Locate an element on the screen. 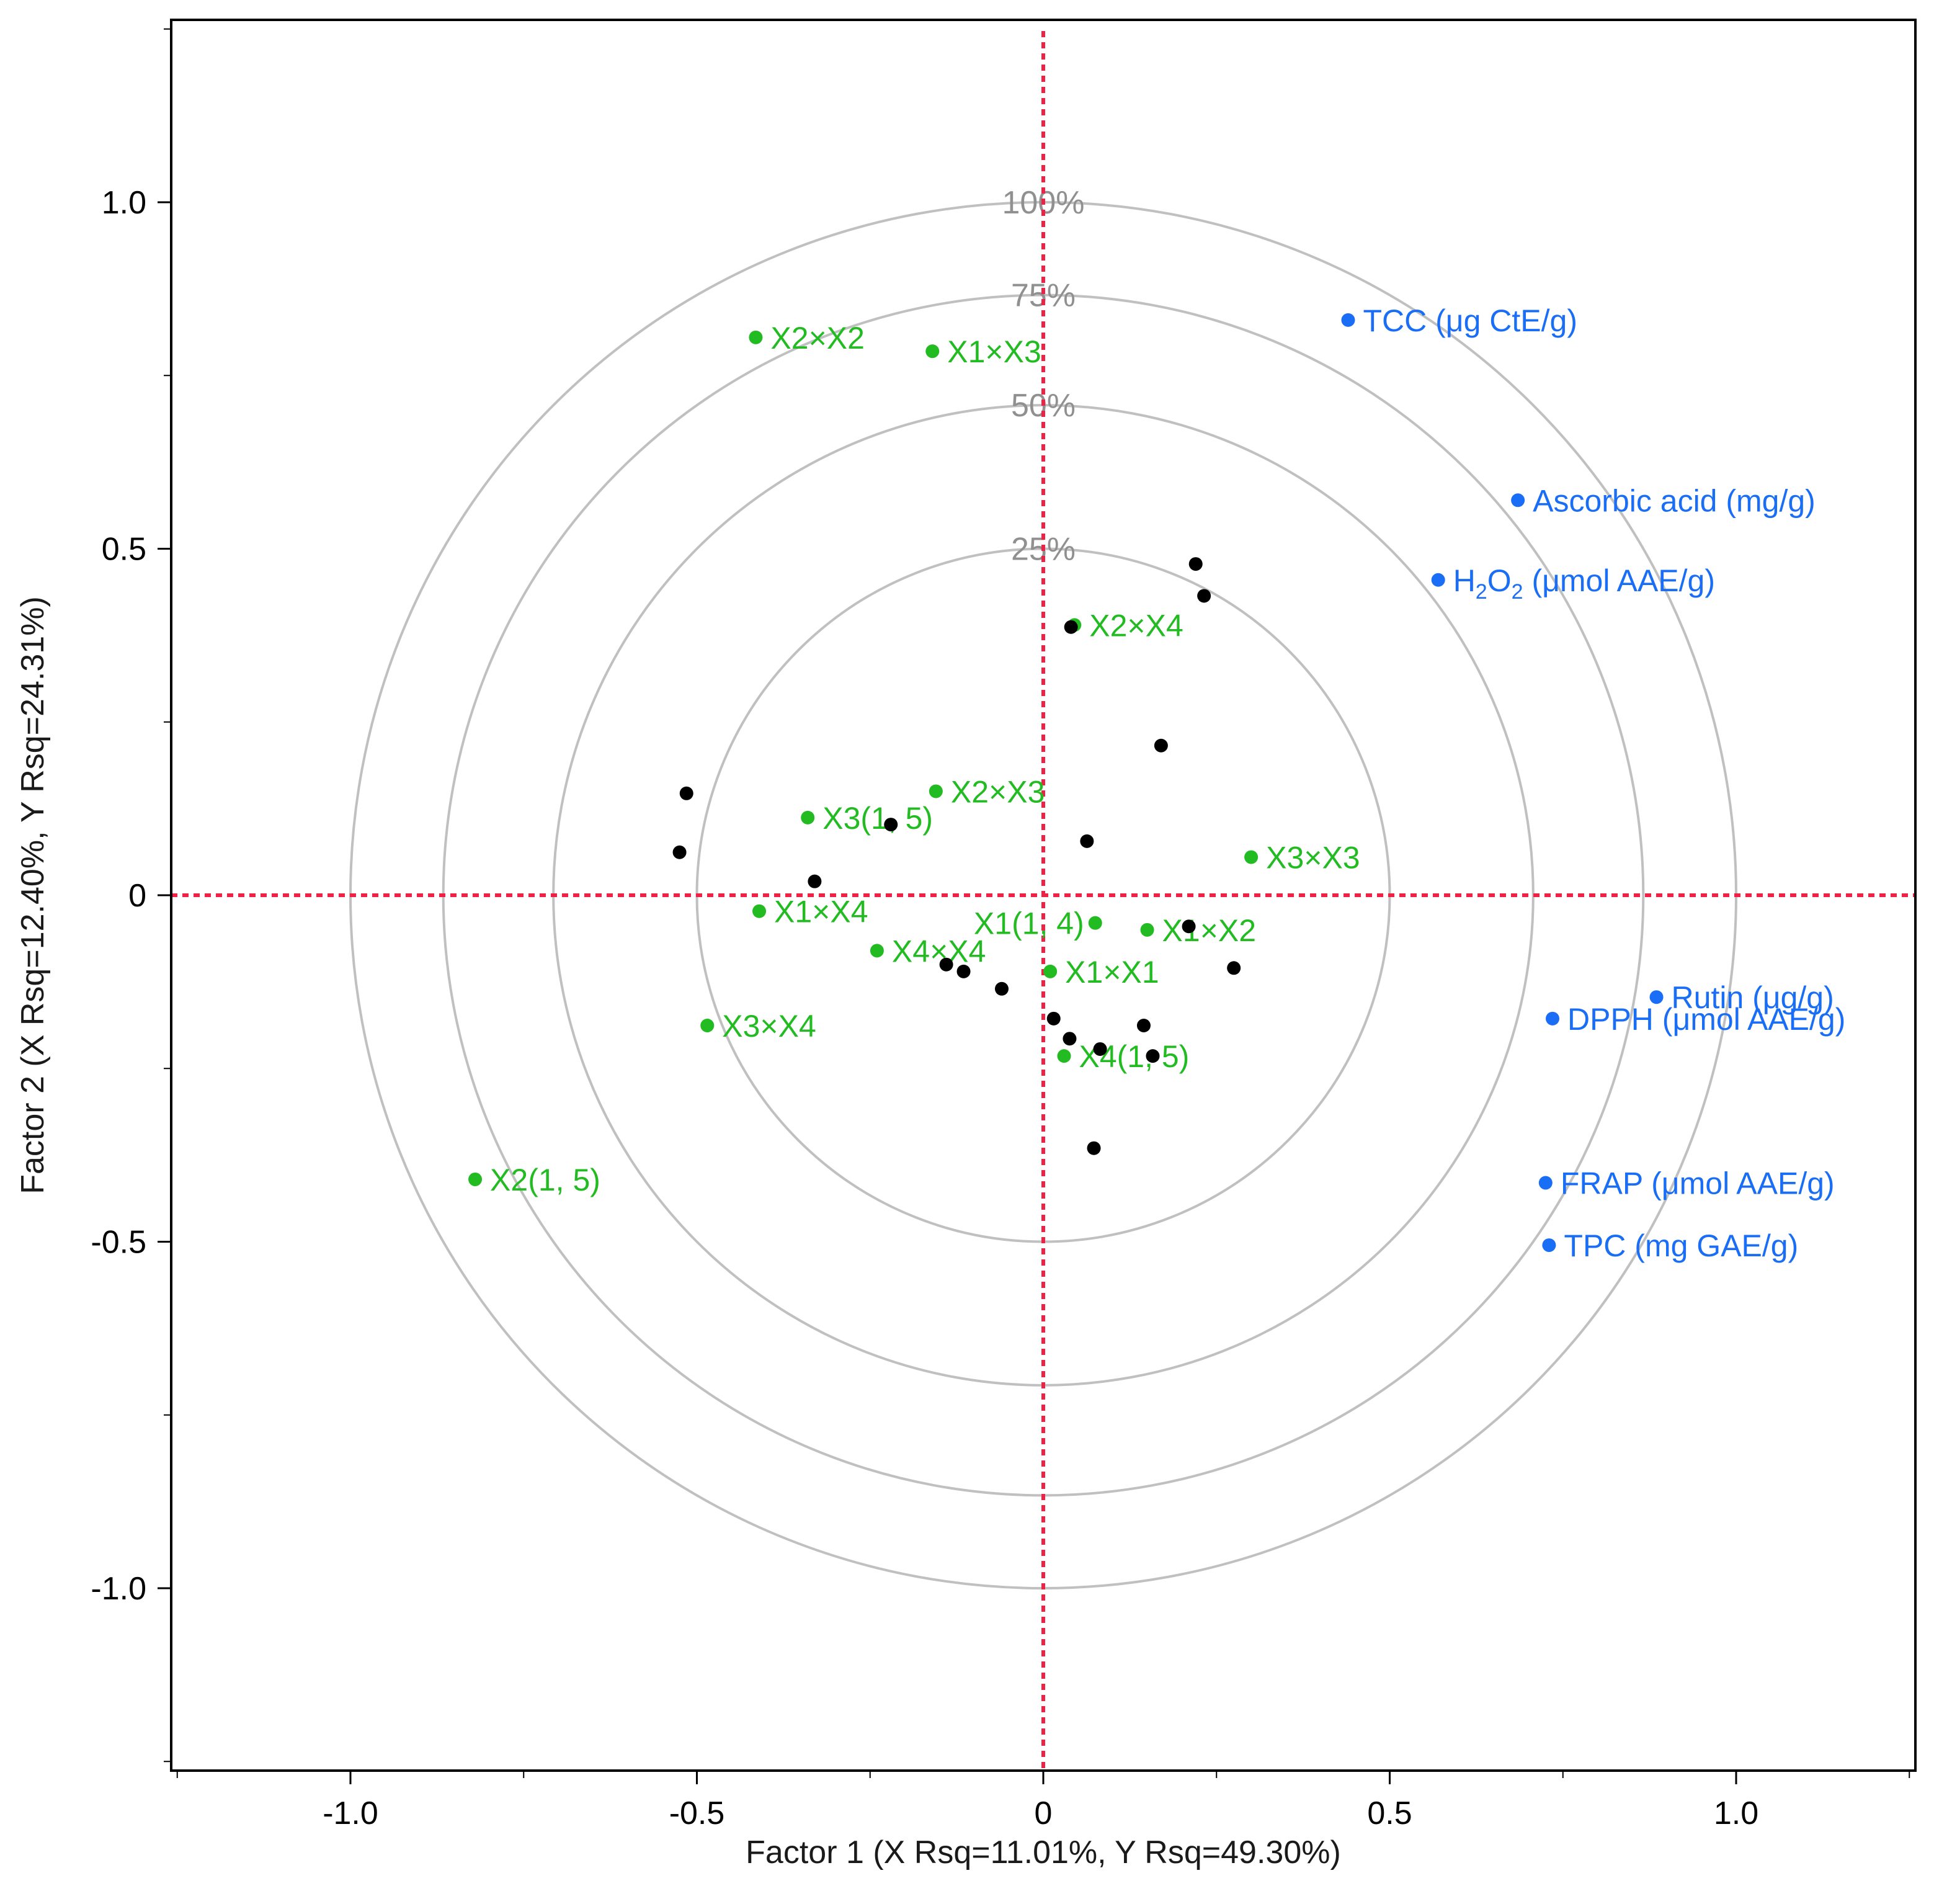  point-label: TPC (mg GAE/g) is located at coordinates (1681, 1245).